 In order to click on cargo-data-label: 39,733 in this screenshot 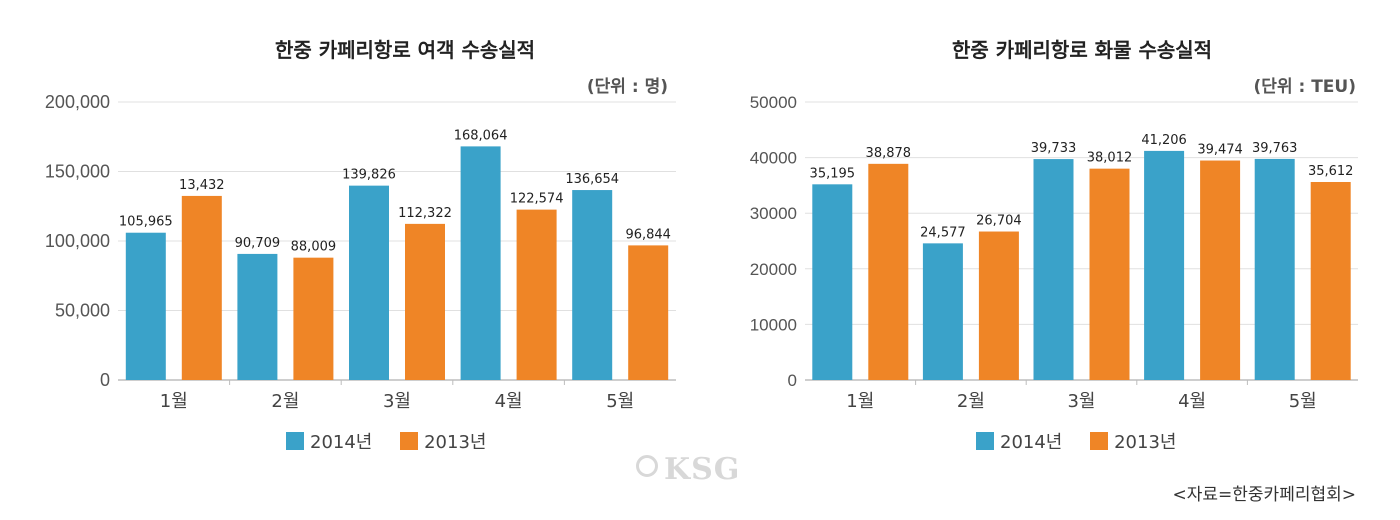, I will do `click(1054, 148)`.